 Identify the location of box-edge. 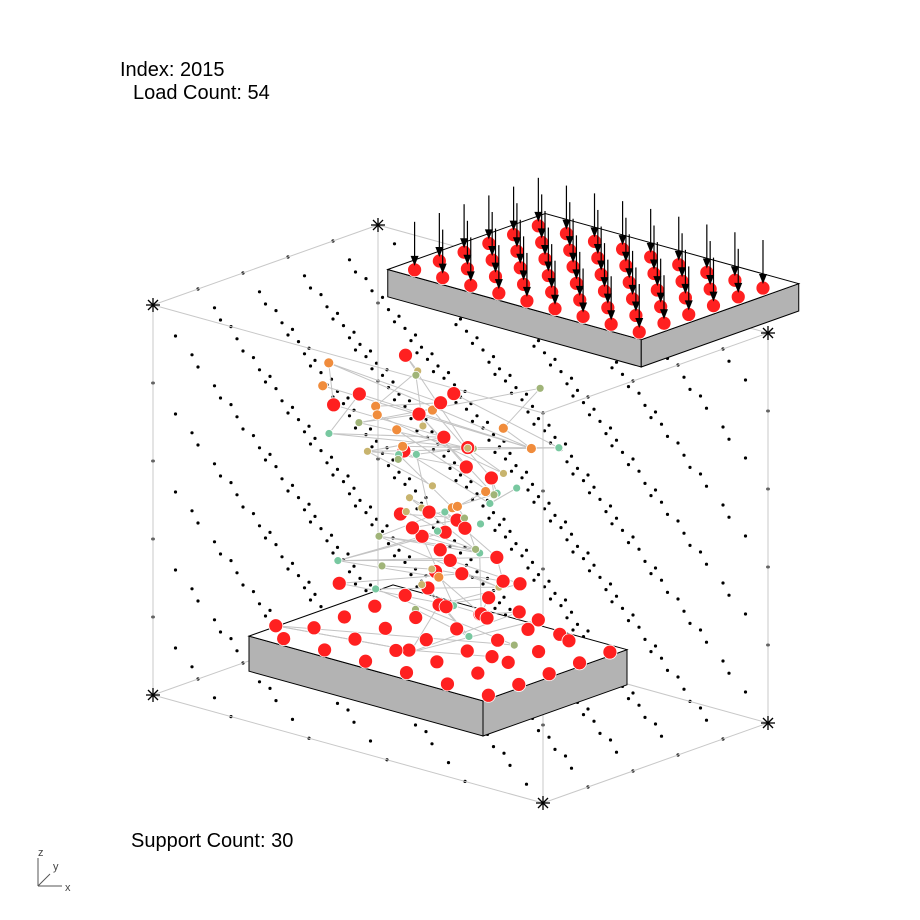
(348, 749).